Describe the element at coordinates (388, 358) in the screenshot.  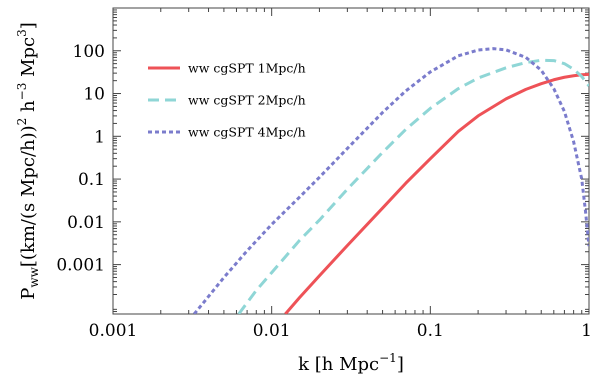
I see `x-axis-label-sup: −1` at that location.